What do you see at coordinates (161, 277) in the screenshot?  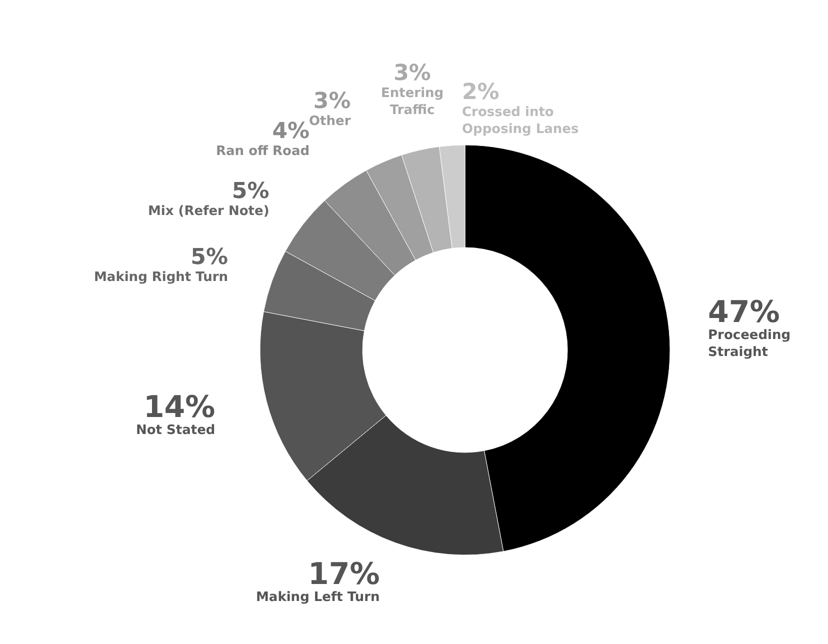 I see `slice-label: Making Right Turn` at bounding box center [161, 277].